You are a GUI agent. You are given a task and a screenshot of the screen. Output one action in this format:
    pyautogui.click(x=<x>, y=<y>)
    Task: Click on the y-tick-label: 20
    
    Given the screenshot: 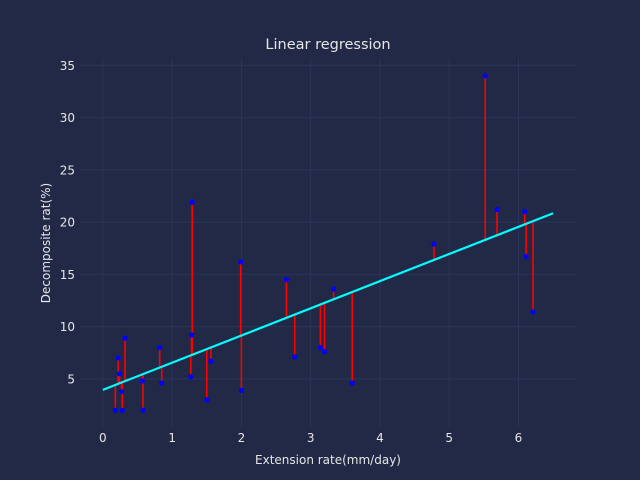 What is the action you would take?
    pyautogui.click(x=67, y=223)
    